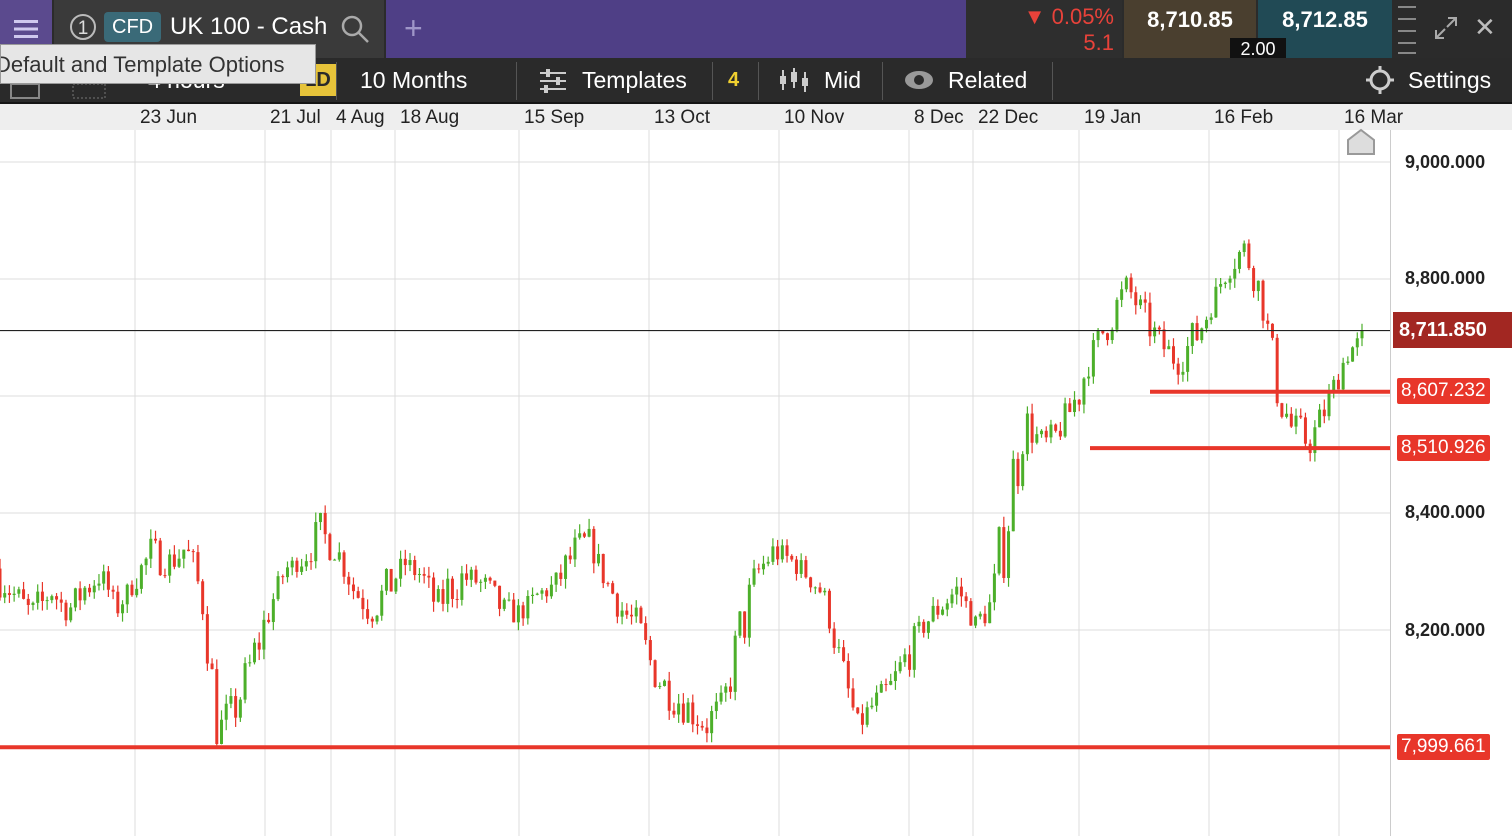 The width and height of the screenshot is (1512, 836). What do you see at coordinates (355, 29) in the screenshot?
I see `search-icon` at bounding box center [355, 29].